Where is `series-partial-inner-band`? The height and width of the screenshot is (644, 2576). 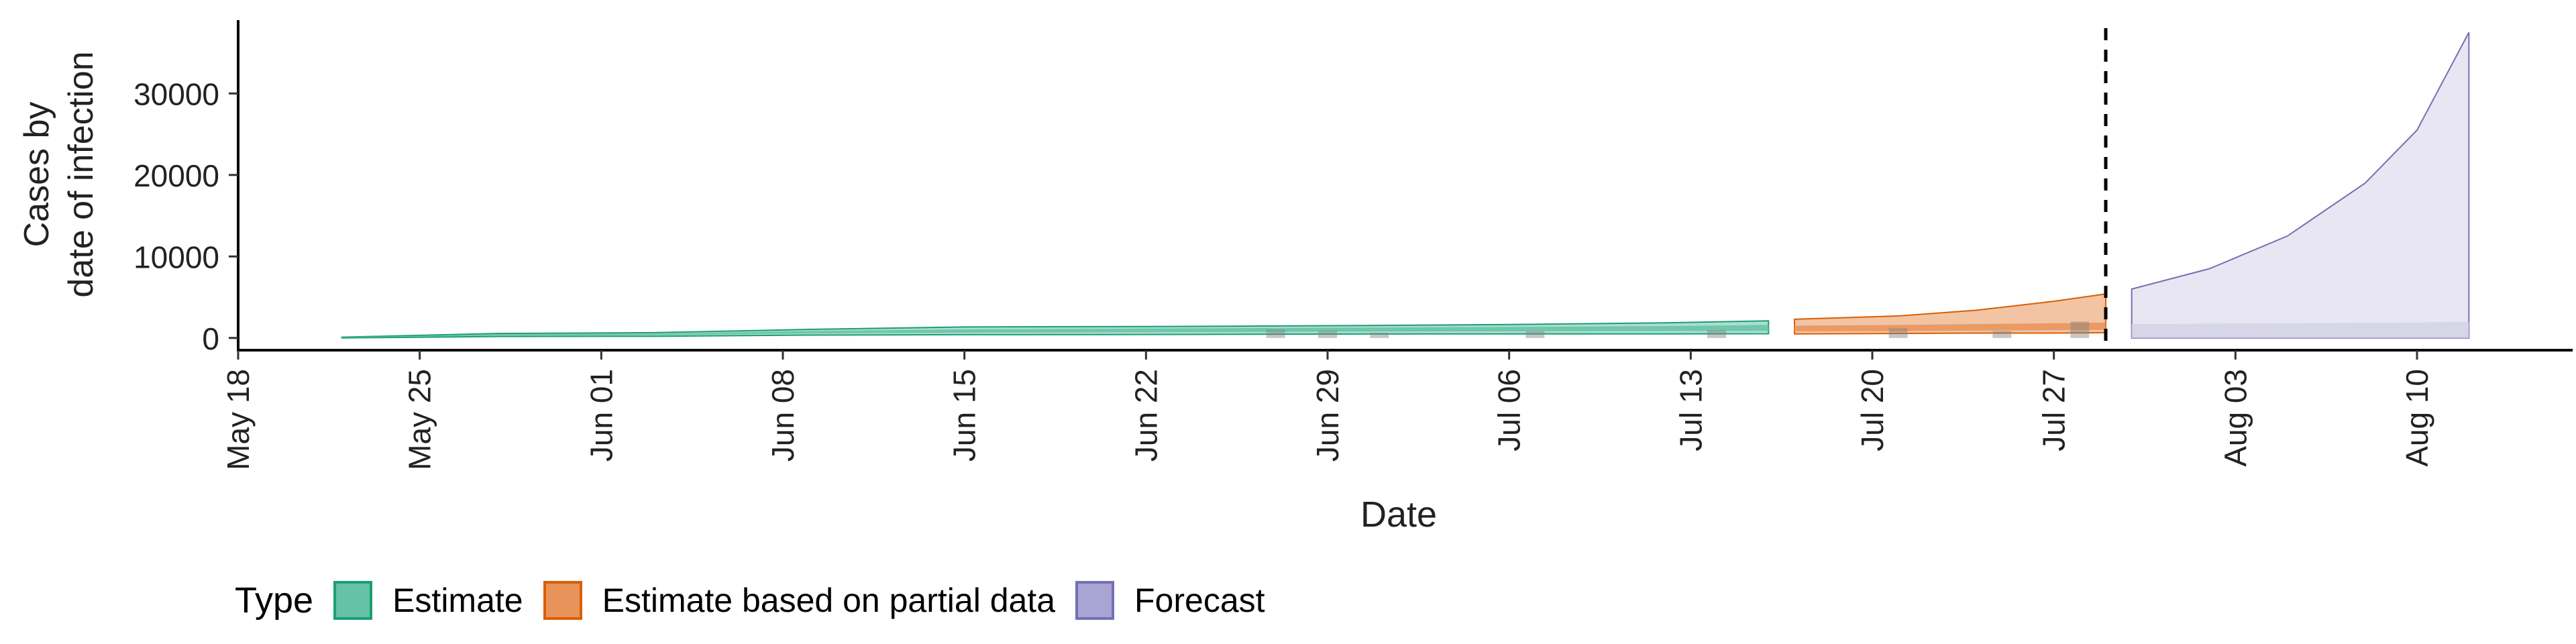
series-partial-inner-band is located at coordinates (1950, 327).